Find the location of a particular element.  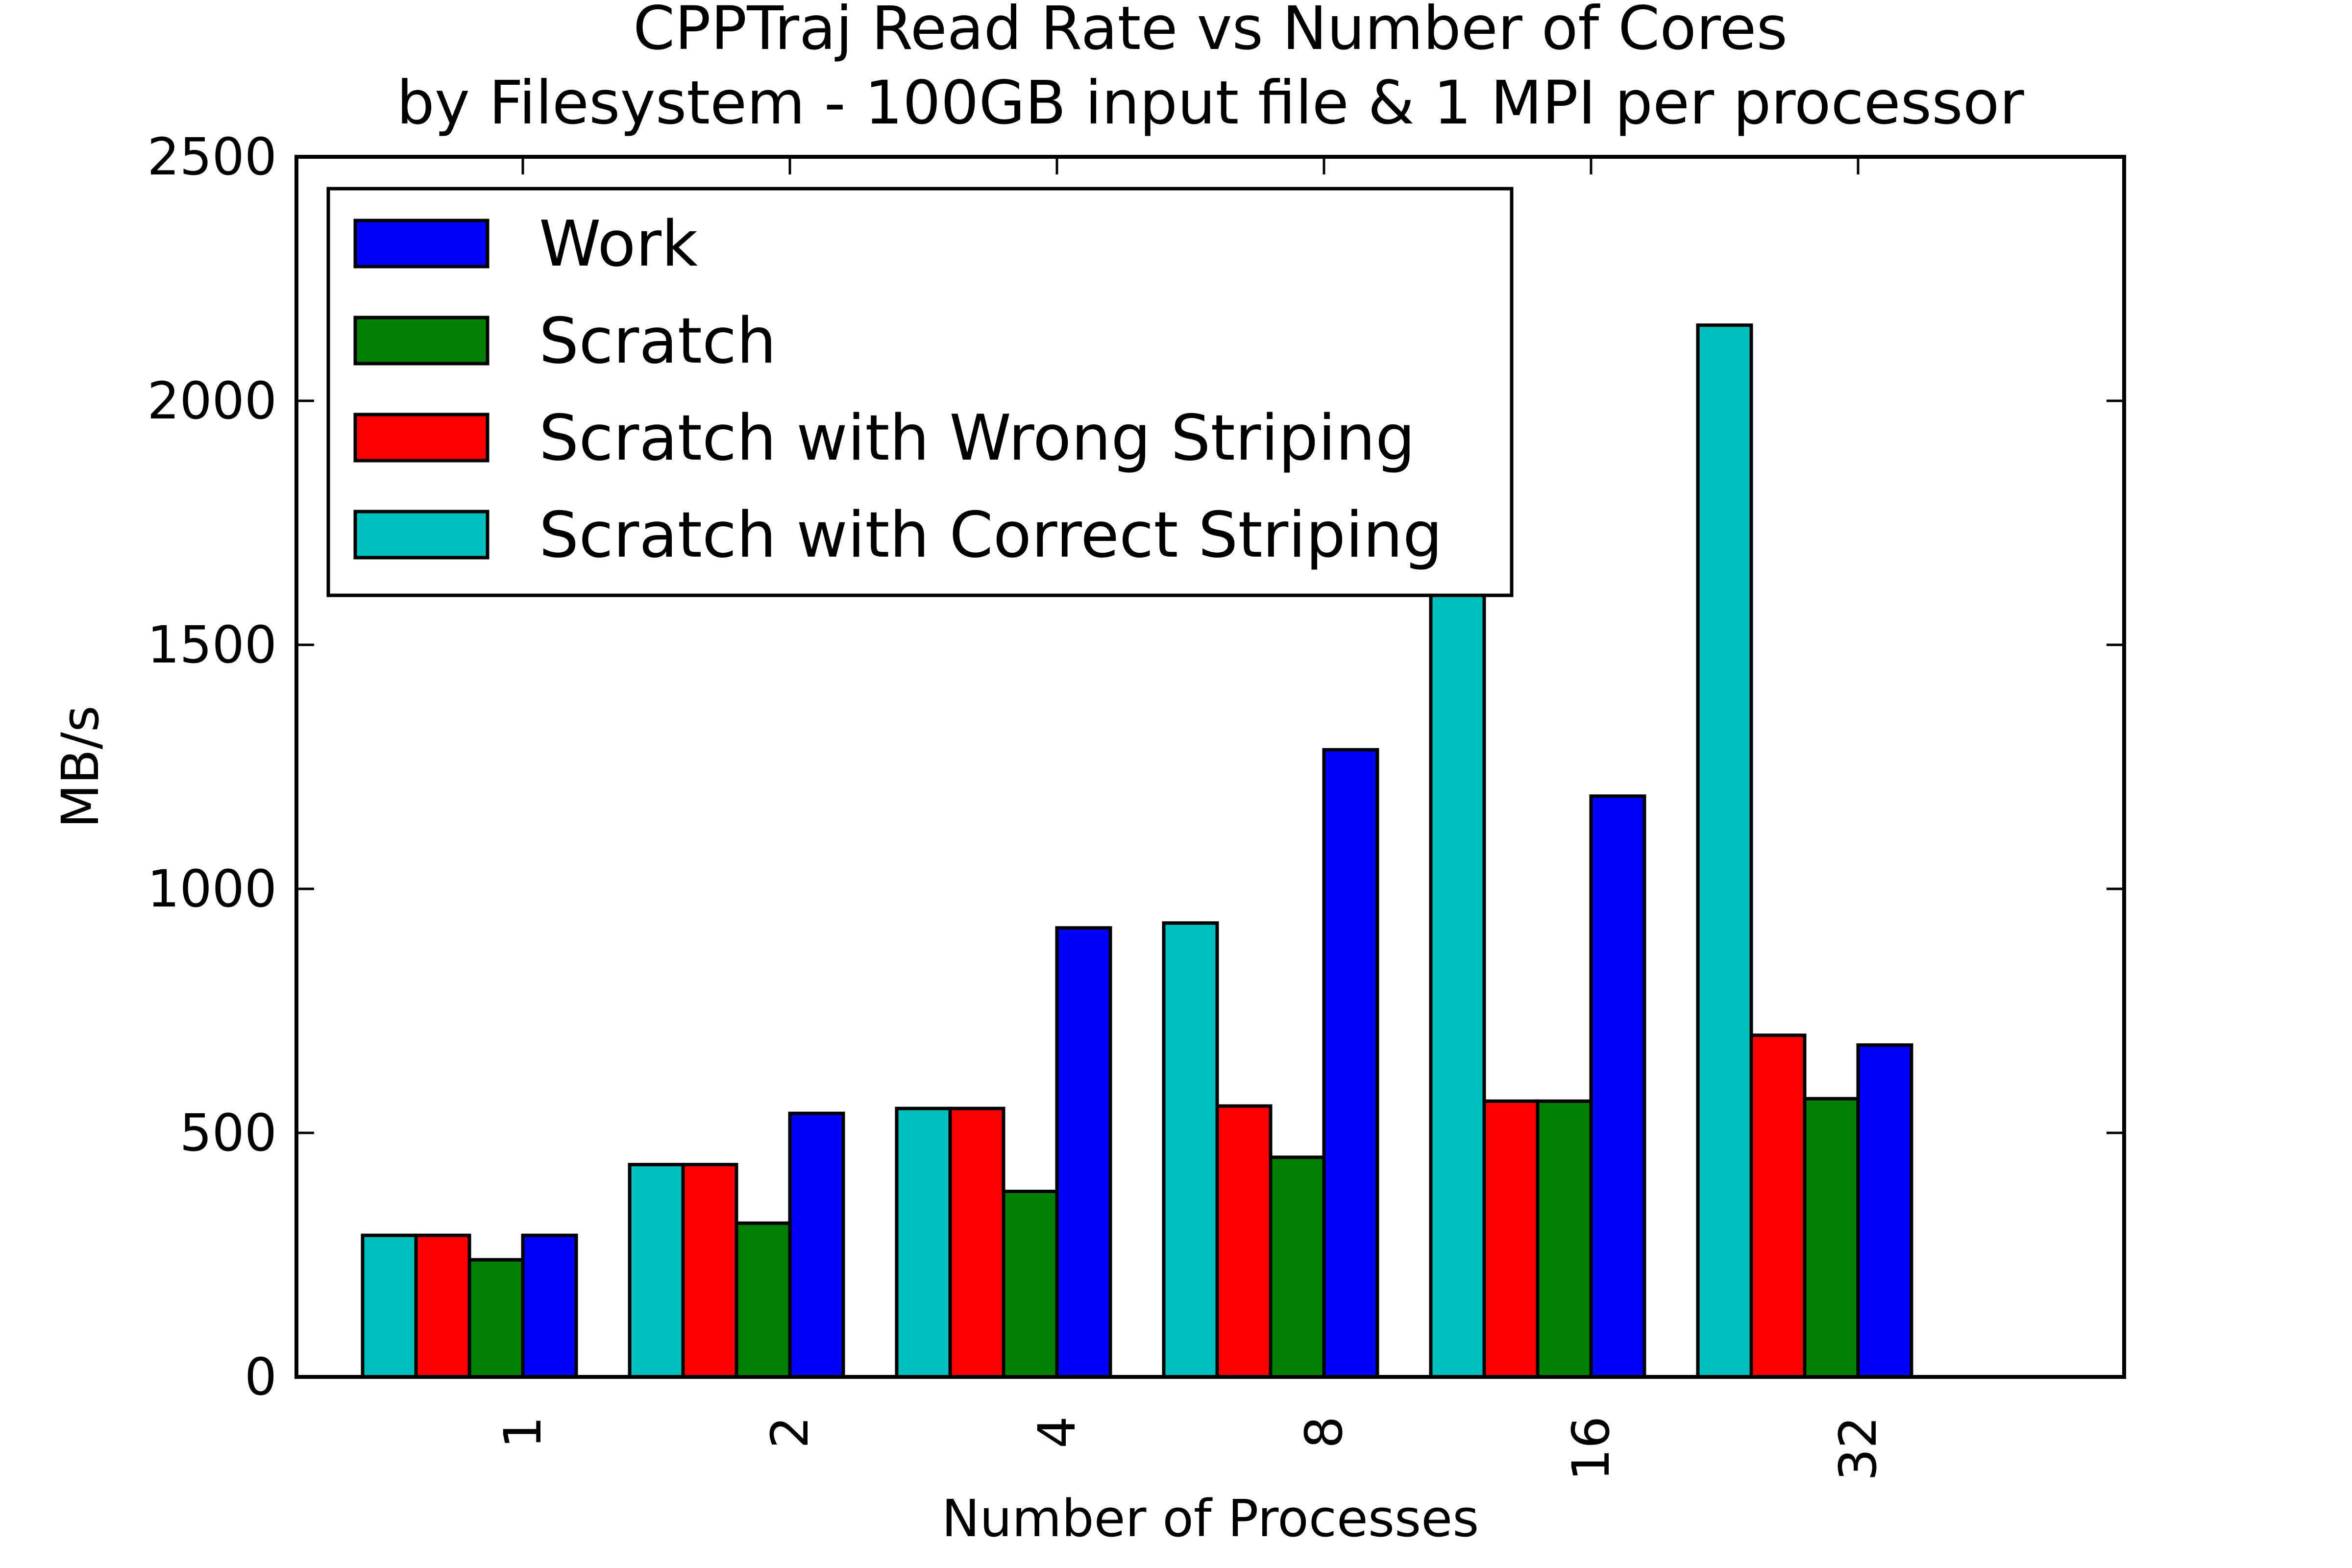

y-tick-label: 500 is located at coordinates (228, 1133).